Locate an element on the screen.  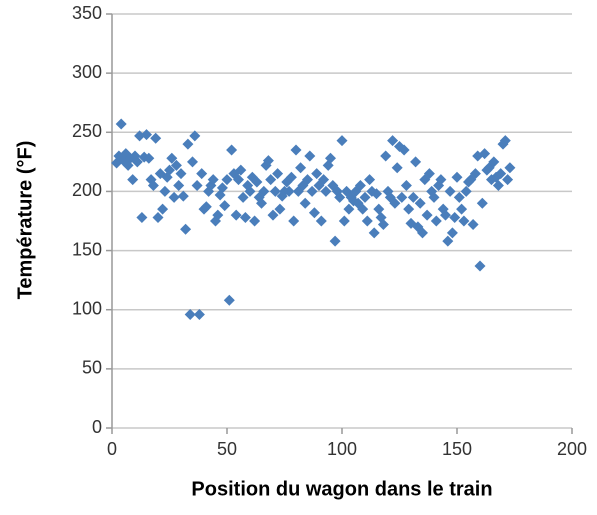
y-tick-label: 50 is located at coordinates (92, 368).